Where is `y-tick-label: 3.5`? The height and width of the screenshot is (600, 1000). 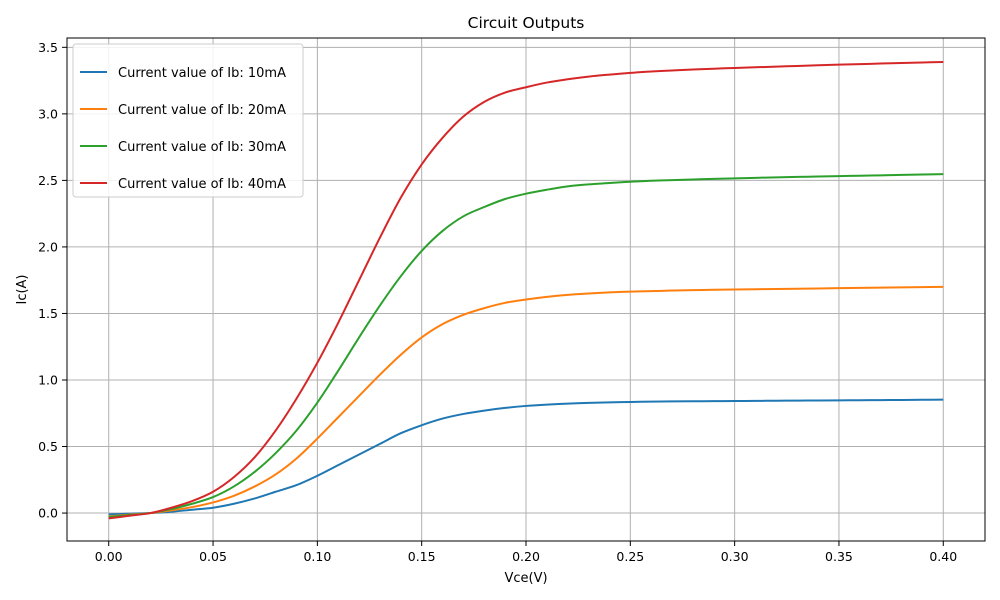 y-tick-label: 3.5 is located at coordinates (48, 47).